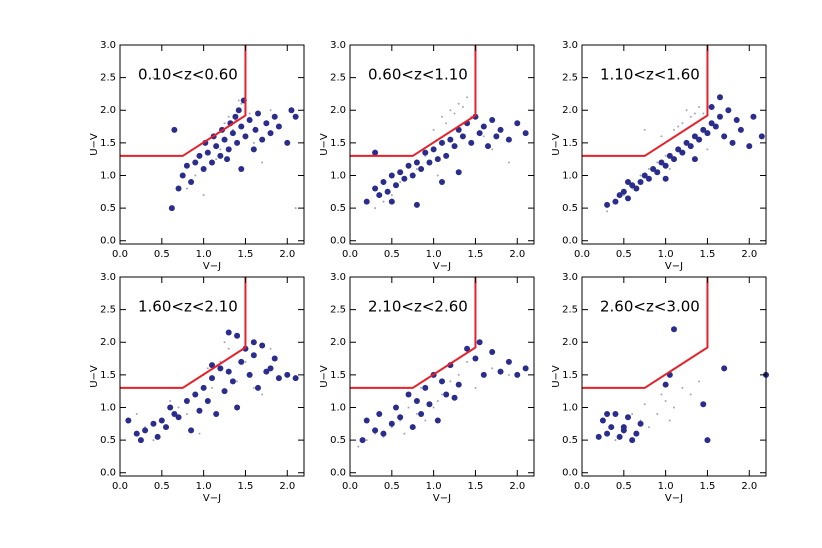 This screenshot has width=822, height=548. Describe the element at coordinates (94, 376) in the screenshot. I see `y-axis-label: U−V` at that location.